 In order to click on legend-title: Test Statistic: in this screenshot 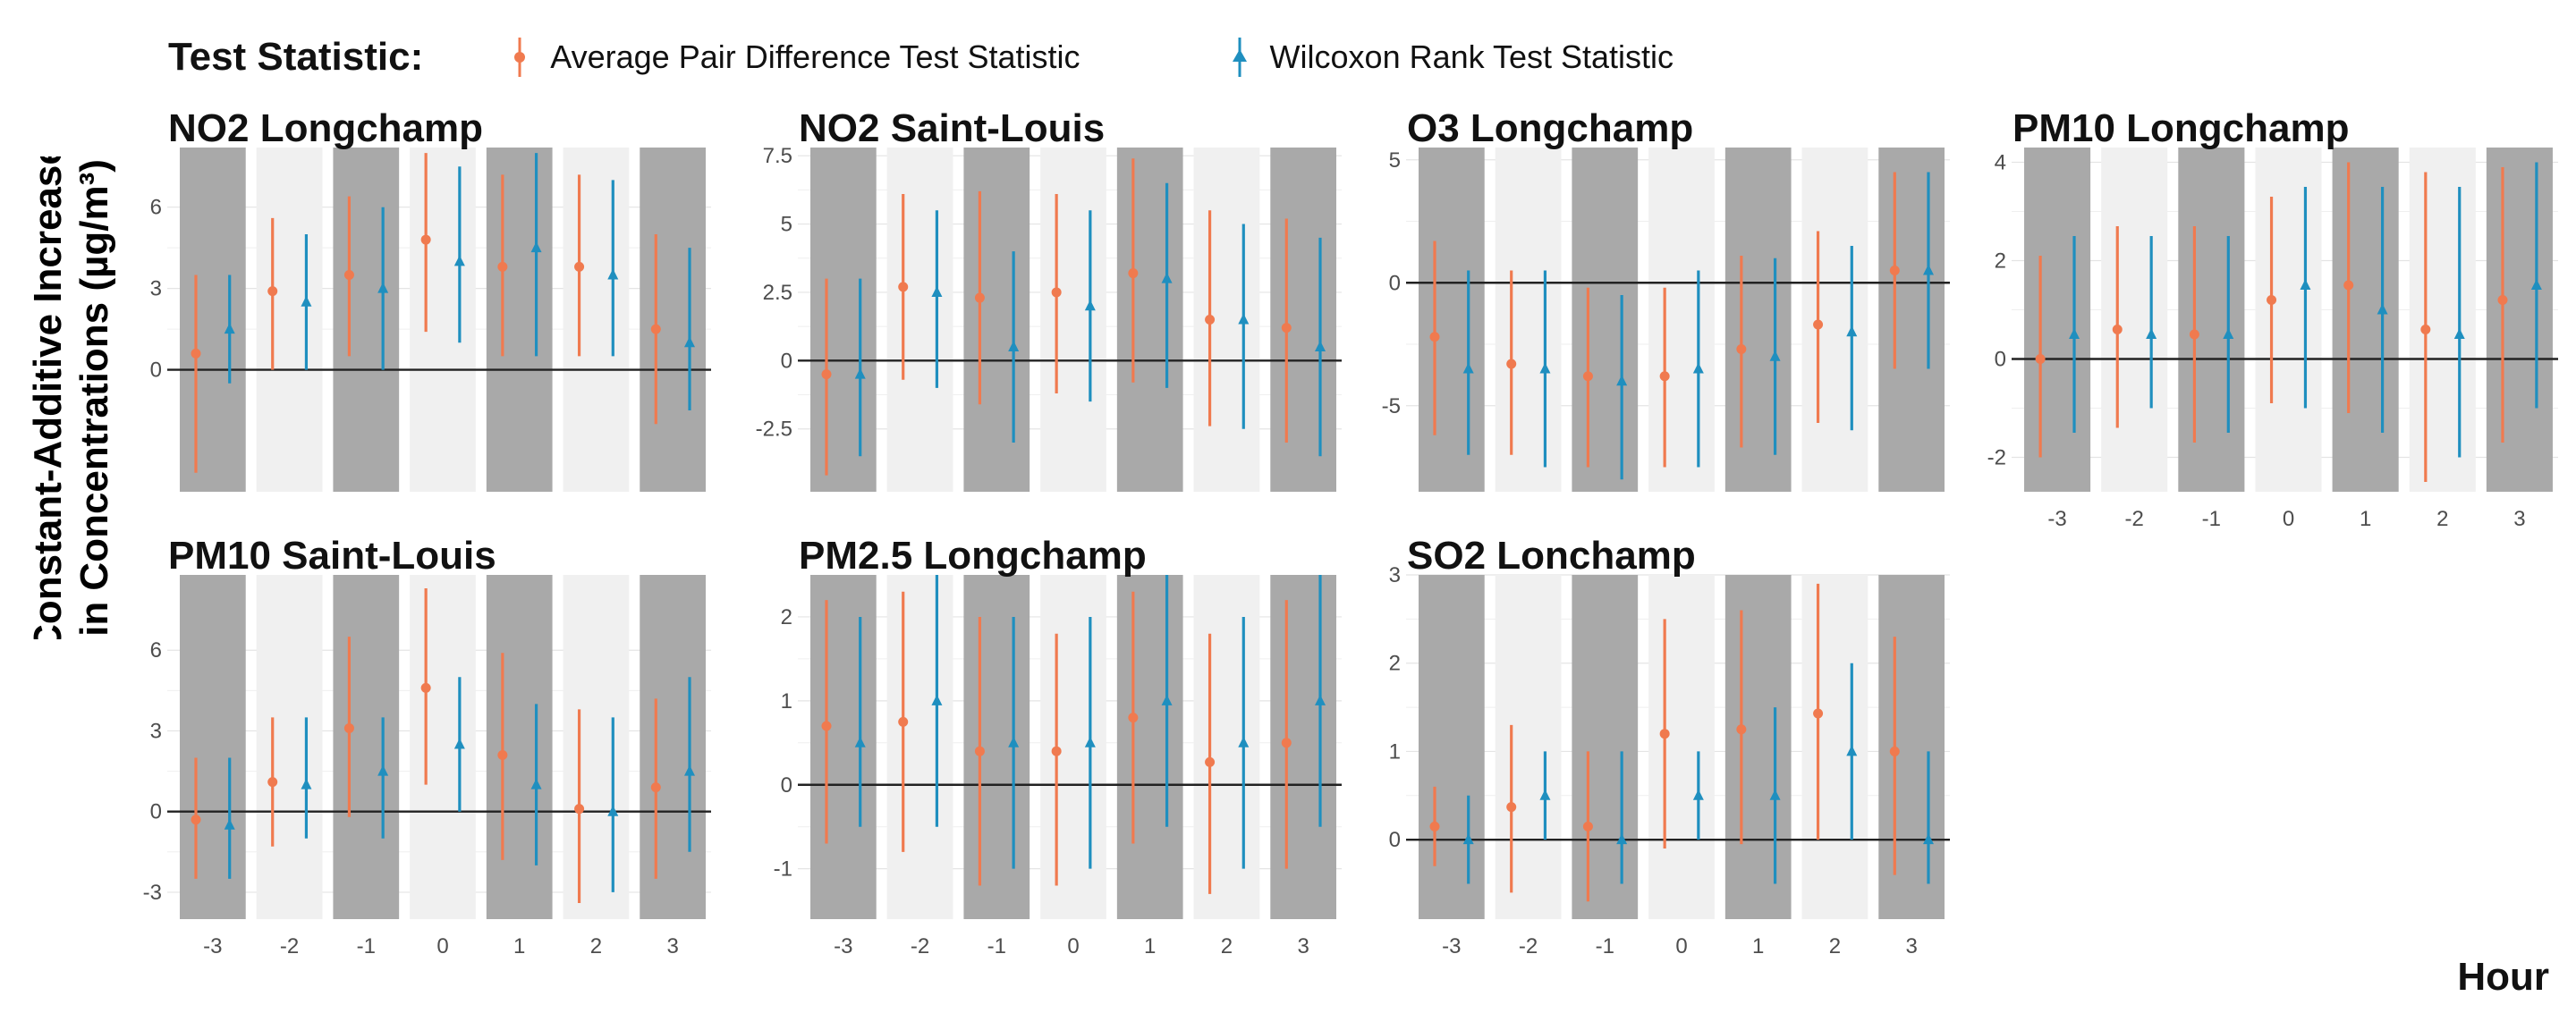, I will do `click(296, 57)`.